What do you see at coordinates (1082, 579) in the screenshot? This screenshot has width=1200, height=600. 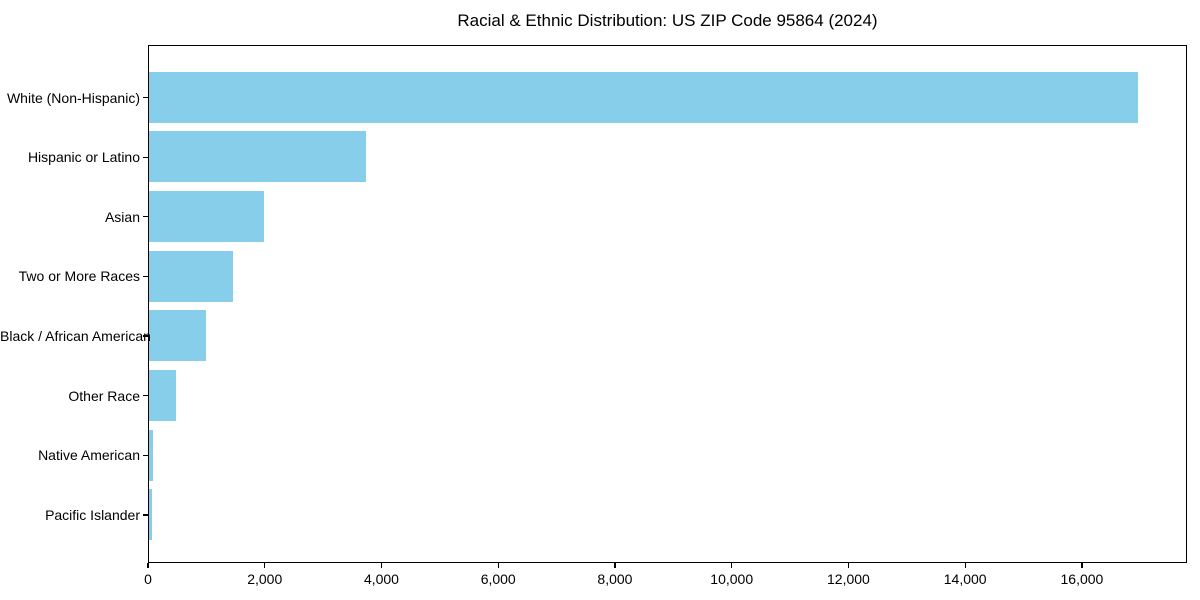 I see `x-tick-label: 16,000` at bounding box center [1082, 579].